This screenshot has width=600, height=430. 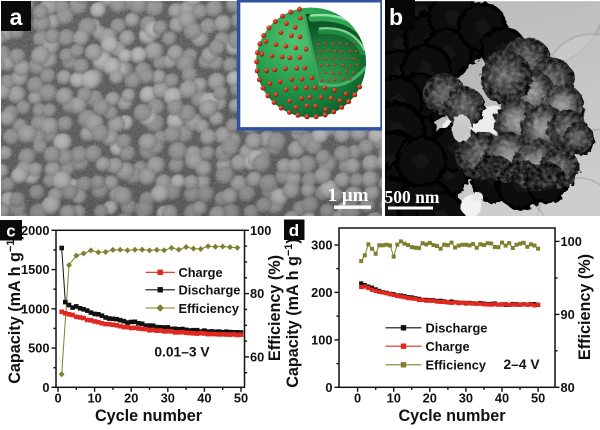 What do you see at coordinates (35, 230) in the screenshot?
I see `svg-text: 2000` at bounding box center [35, 230].